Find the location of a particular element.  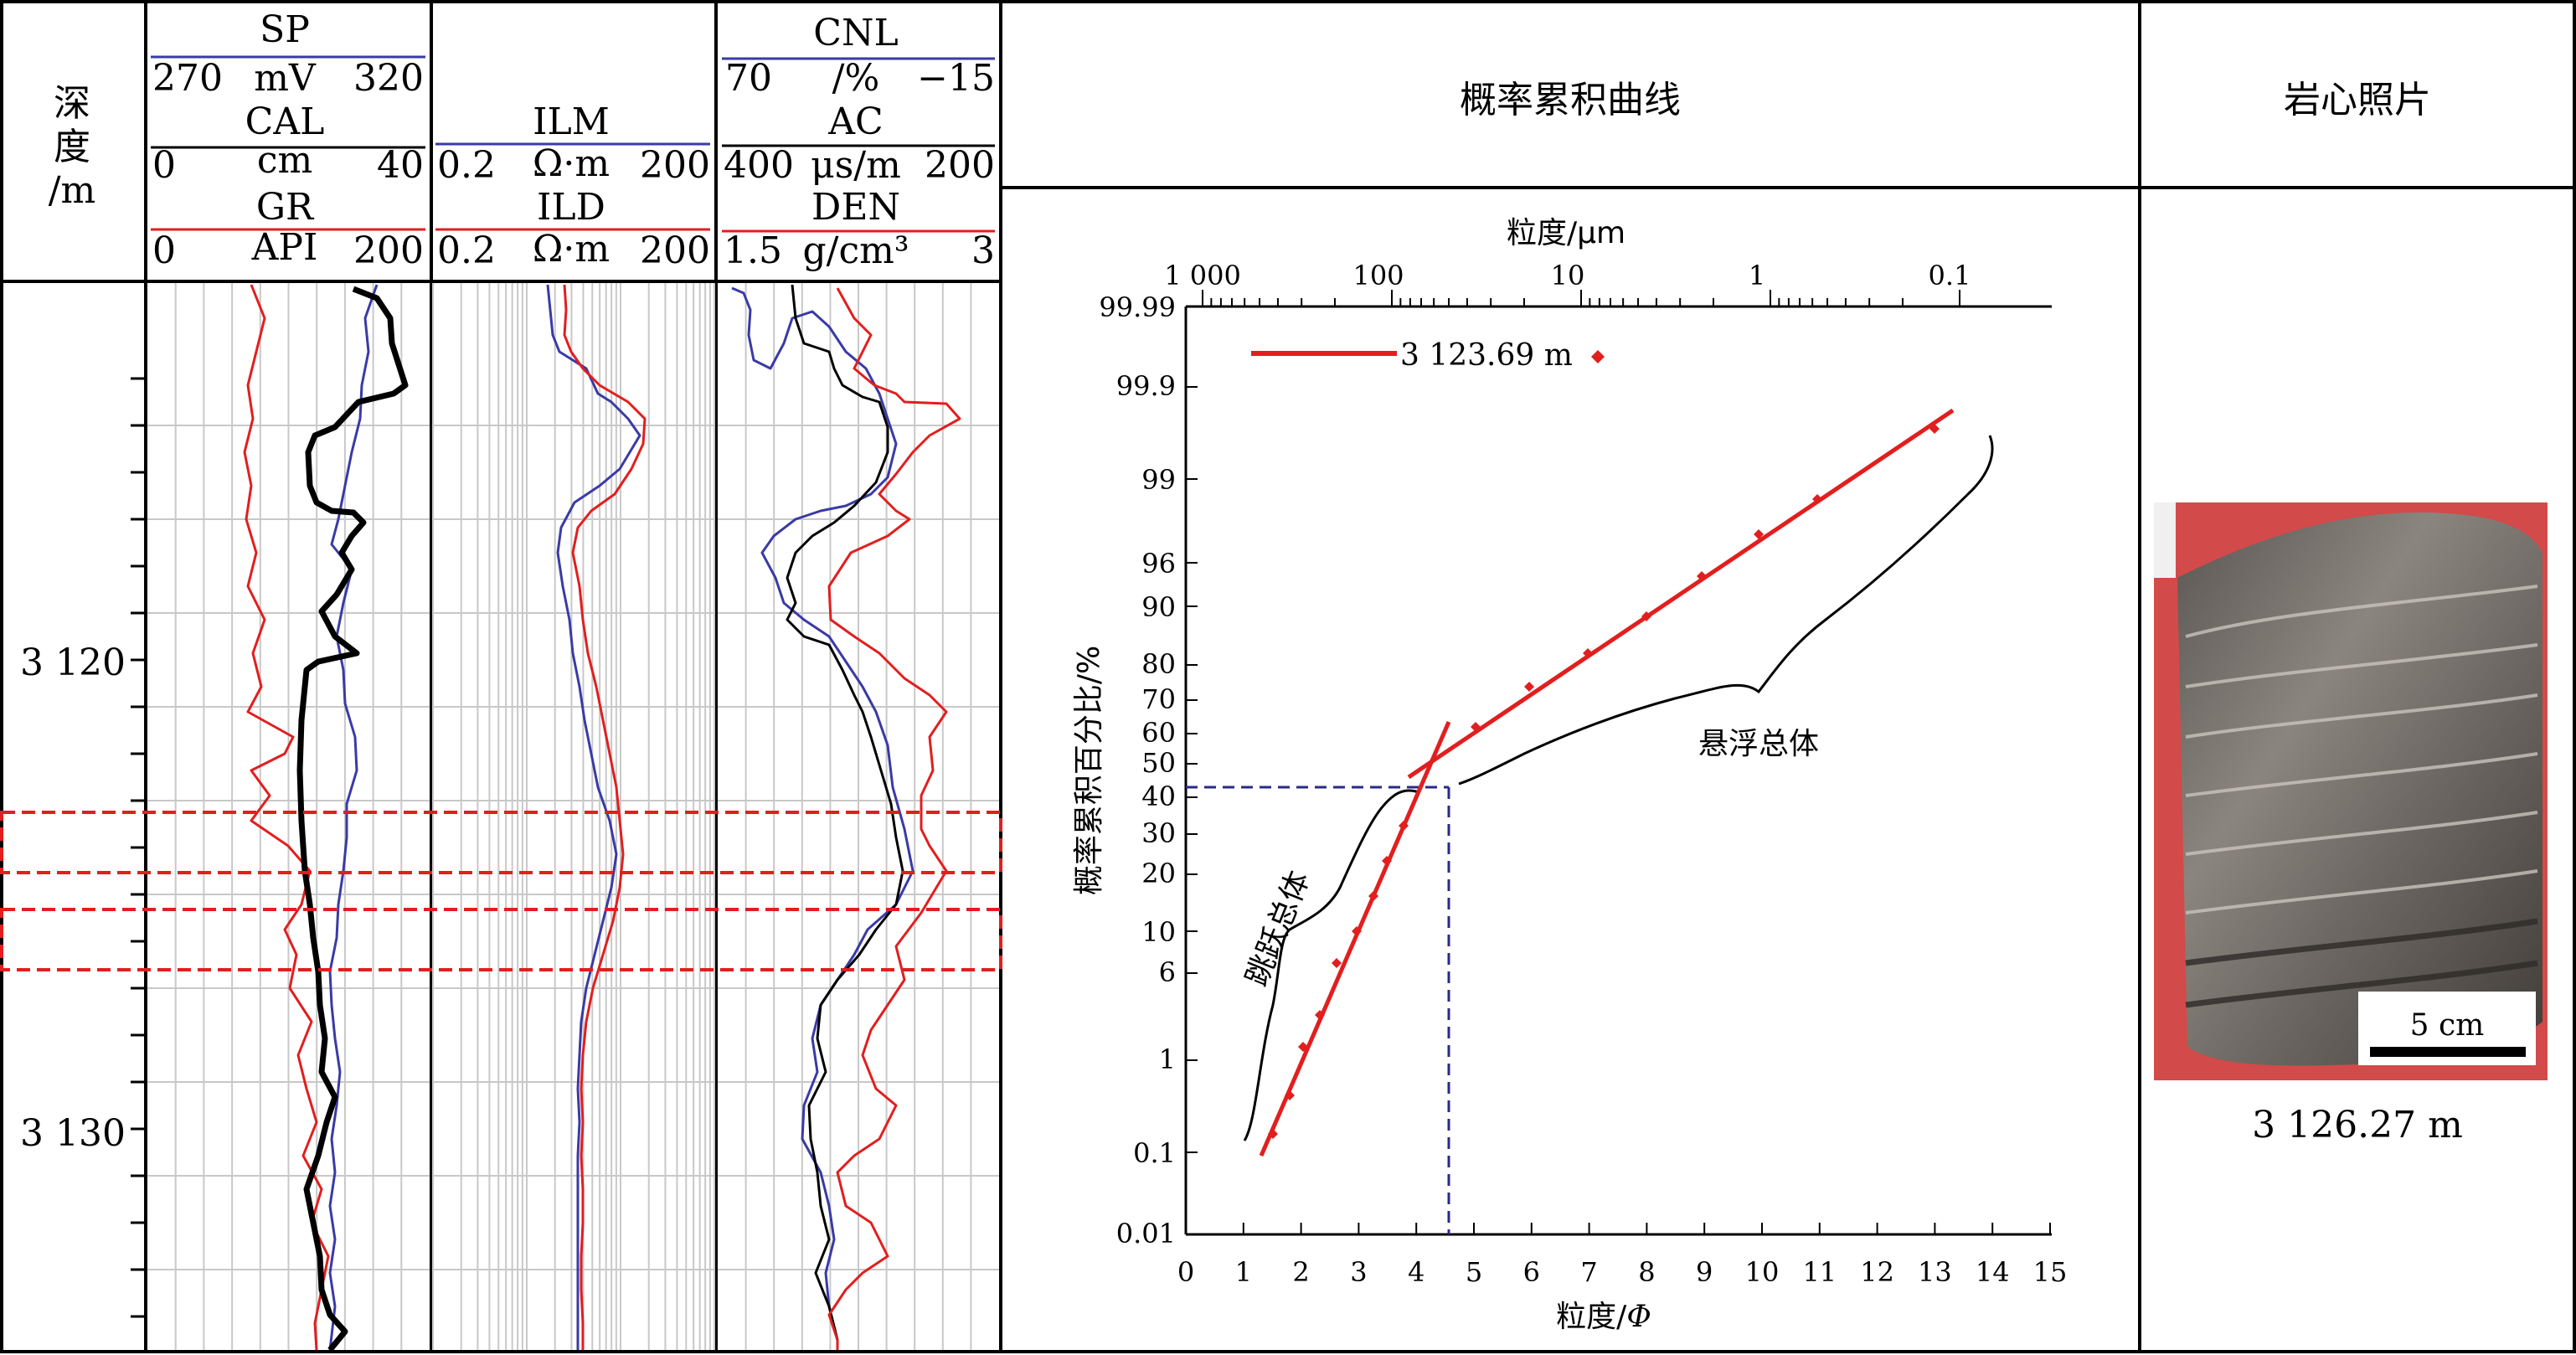

left-tick-60: 60 is located at coordinates (1158, 733).